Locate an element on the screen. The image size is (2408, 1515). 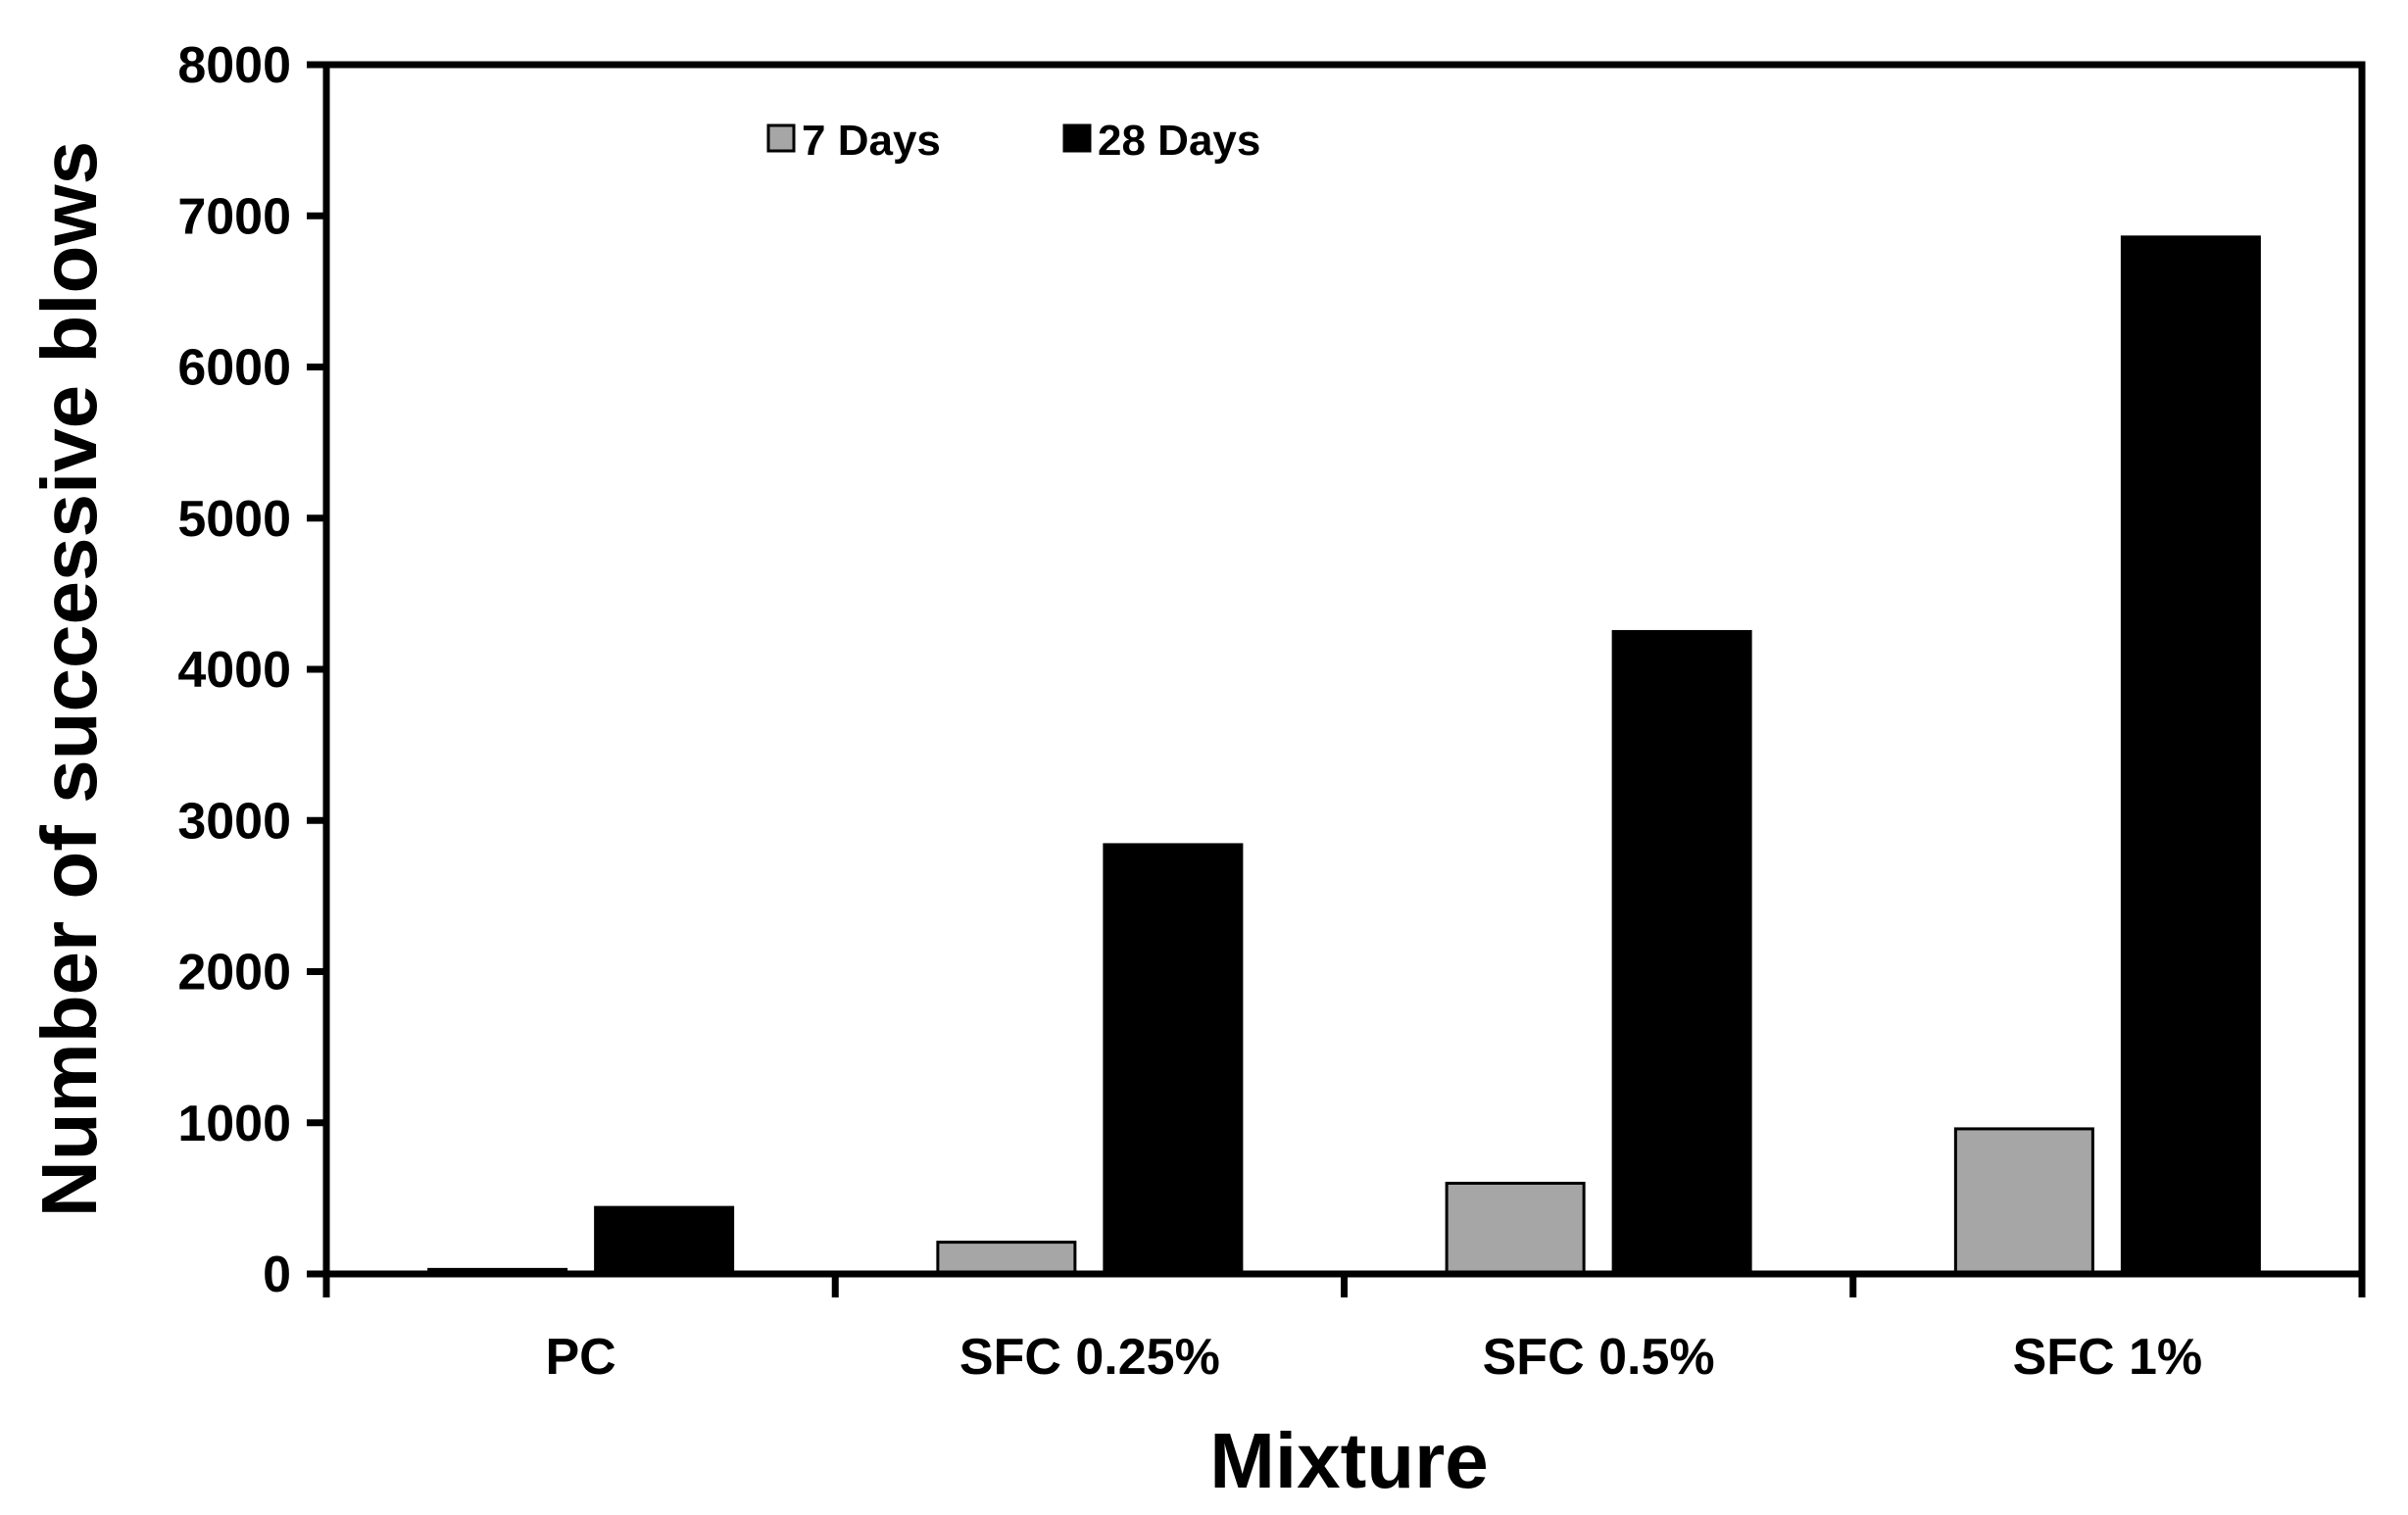
legend-swatch-7-days is located at coordinates (781, 138).